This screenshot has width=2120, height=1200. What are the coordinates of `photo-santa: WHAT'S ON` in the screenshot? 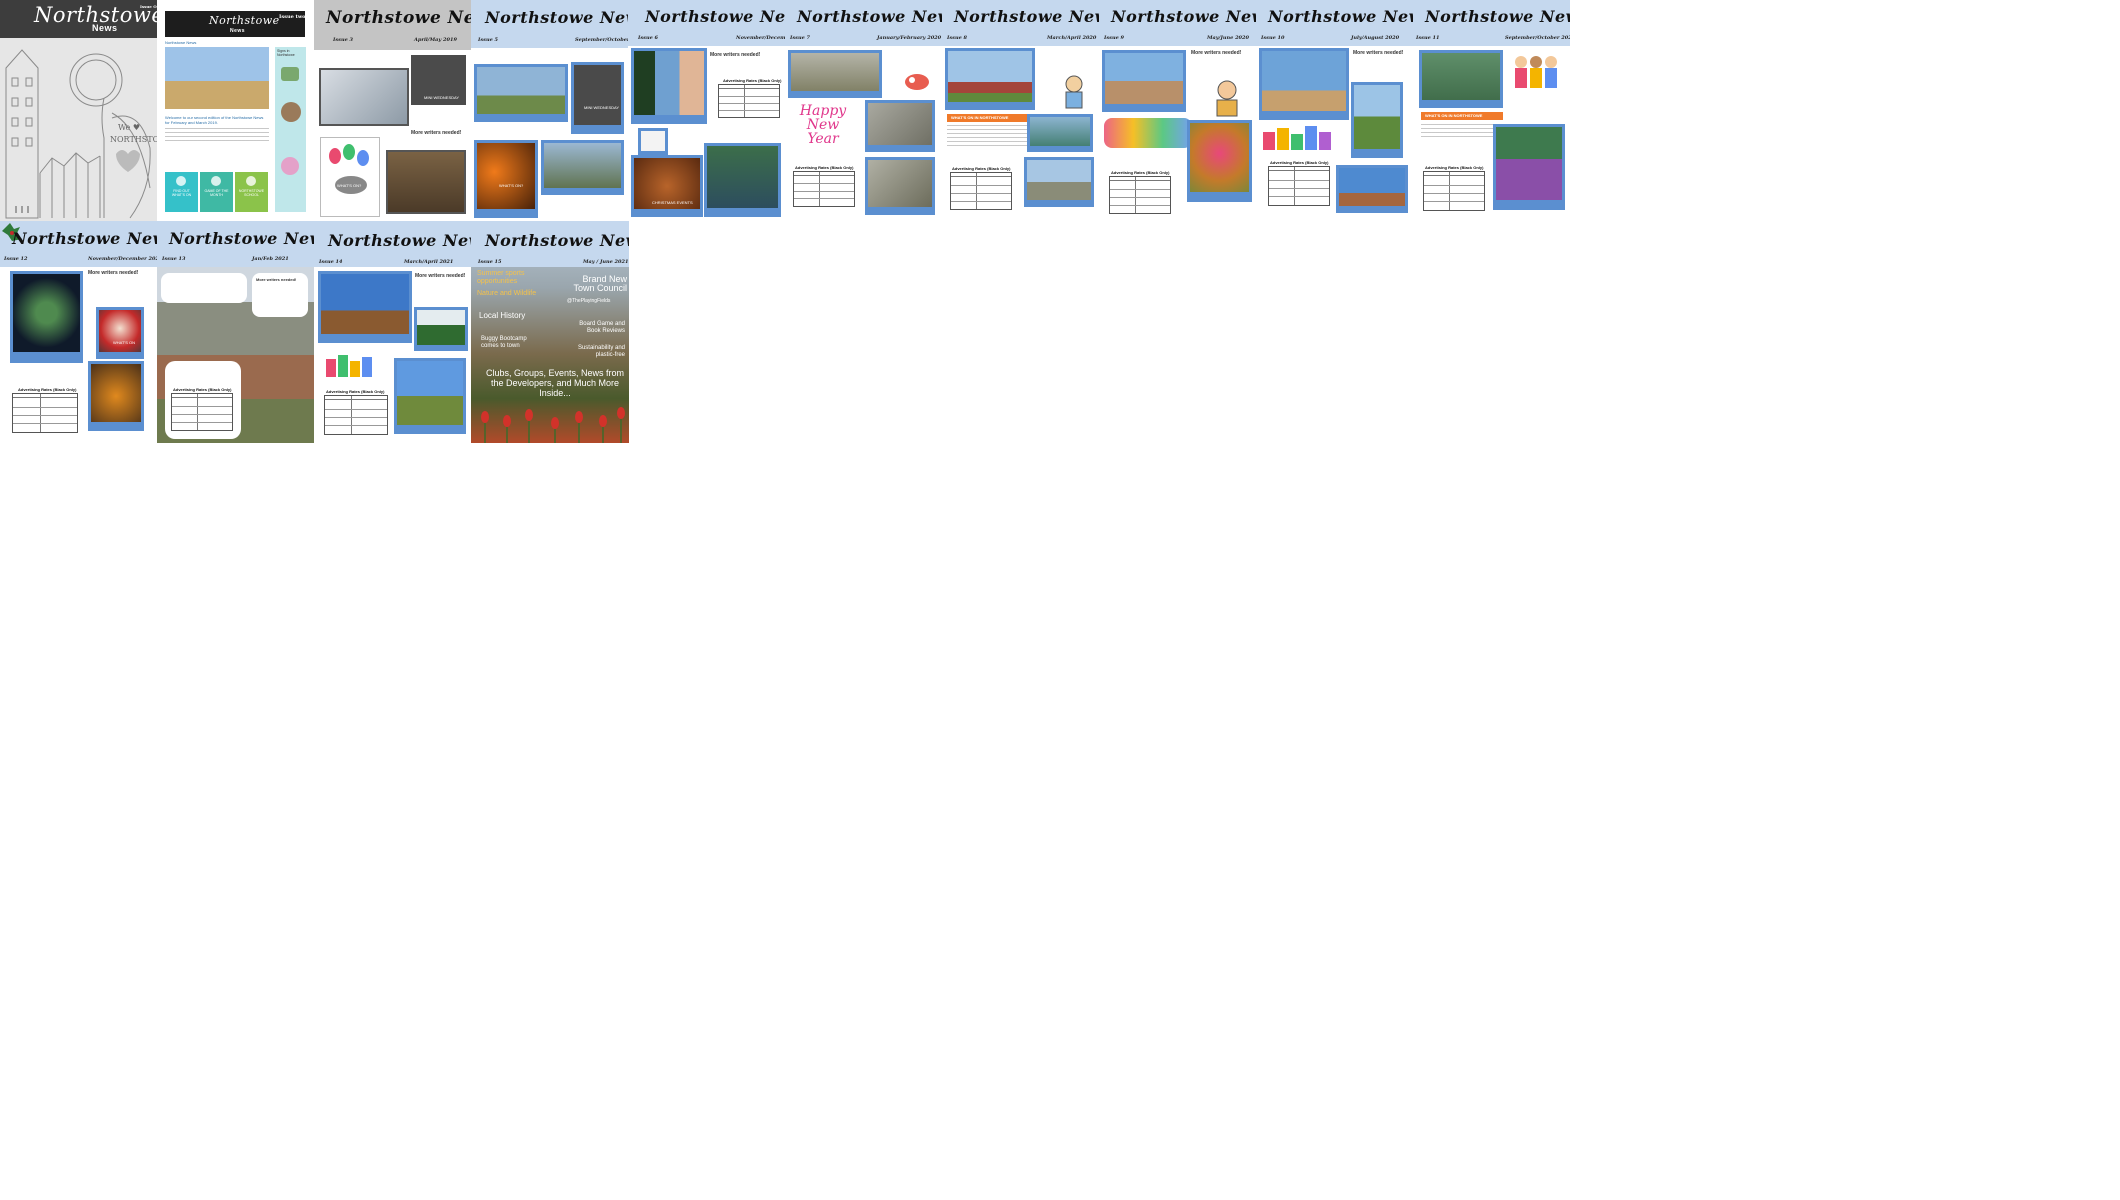 It's located at (120, 333).